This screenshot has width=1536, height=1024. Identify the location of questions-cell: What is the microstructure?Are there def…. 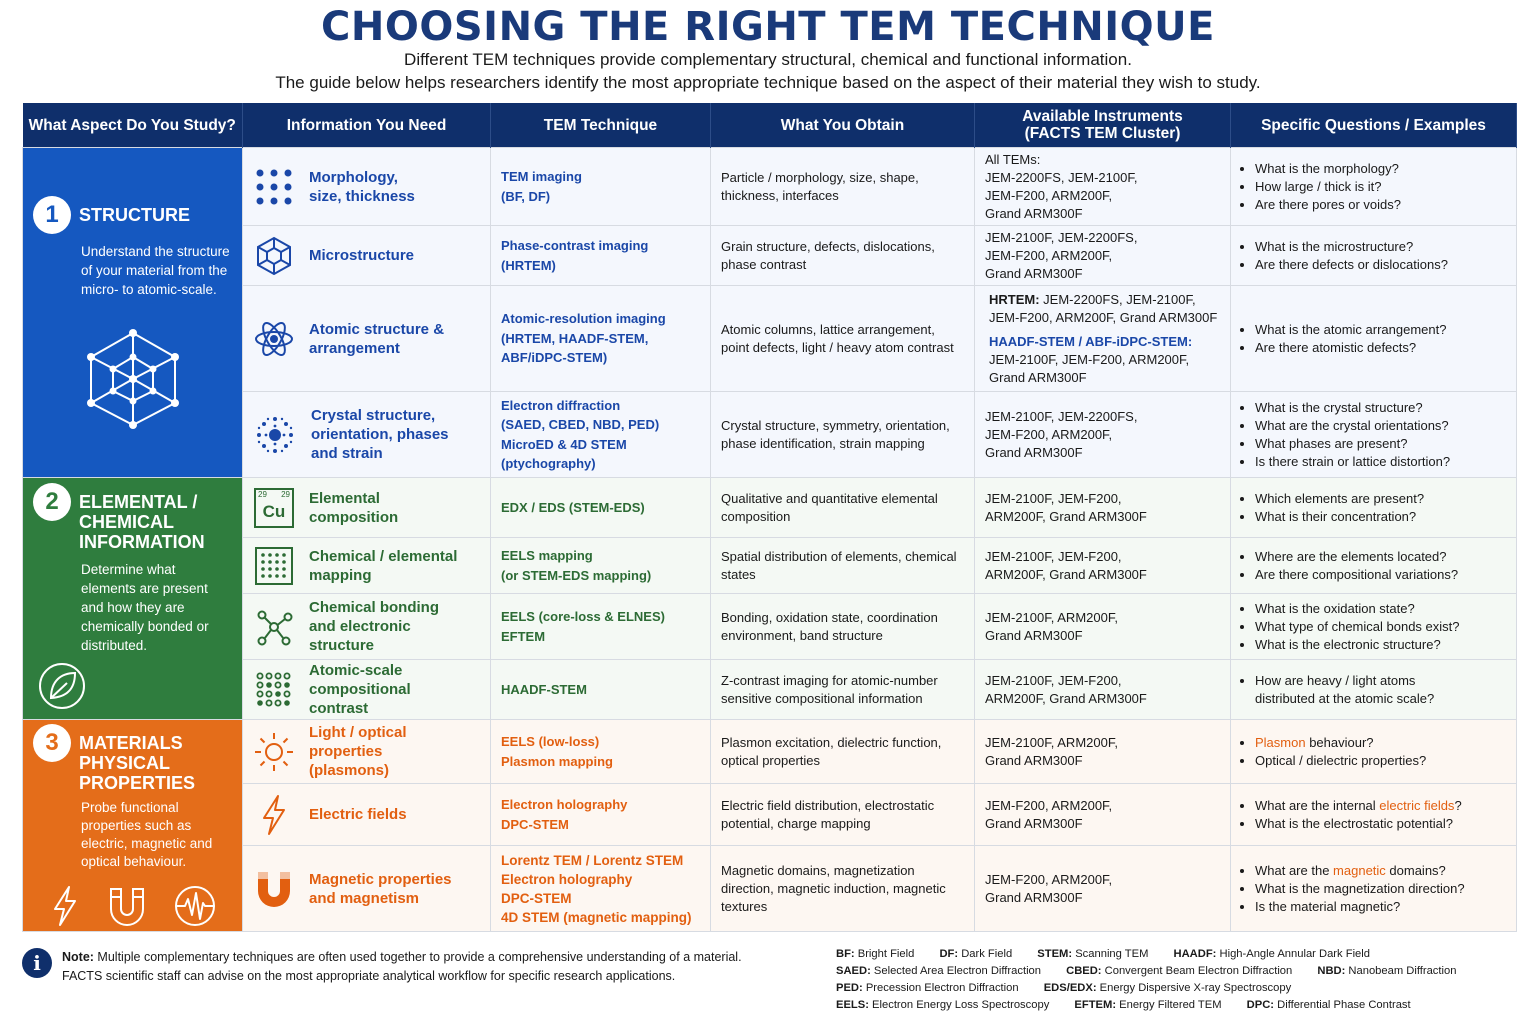
(1373, 255).